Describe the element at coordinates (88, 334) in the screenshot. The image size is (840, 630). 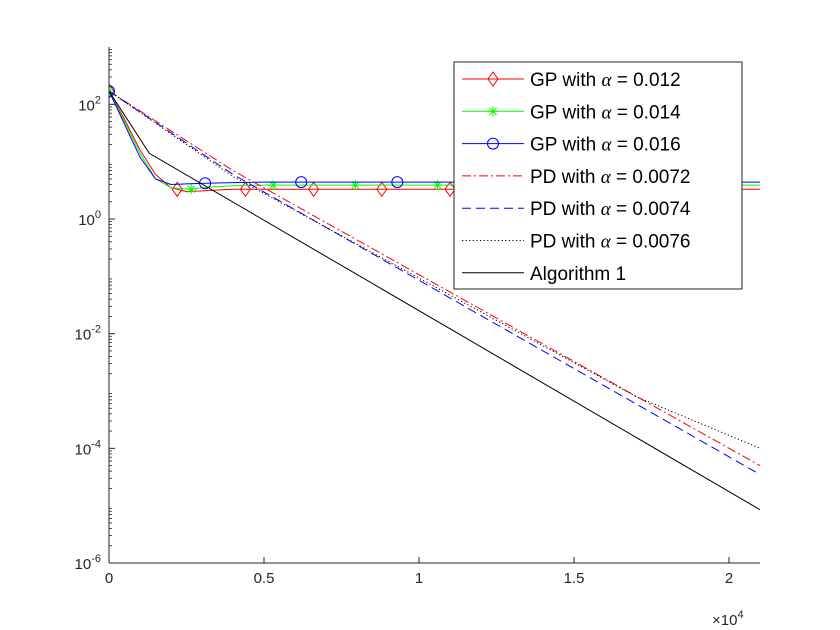
I see `y-tick-label: 10⁻²` at that location.